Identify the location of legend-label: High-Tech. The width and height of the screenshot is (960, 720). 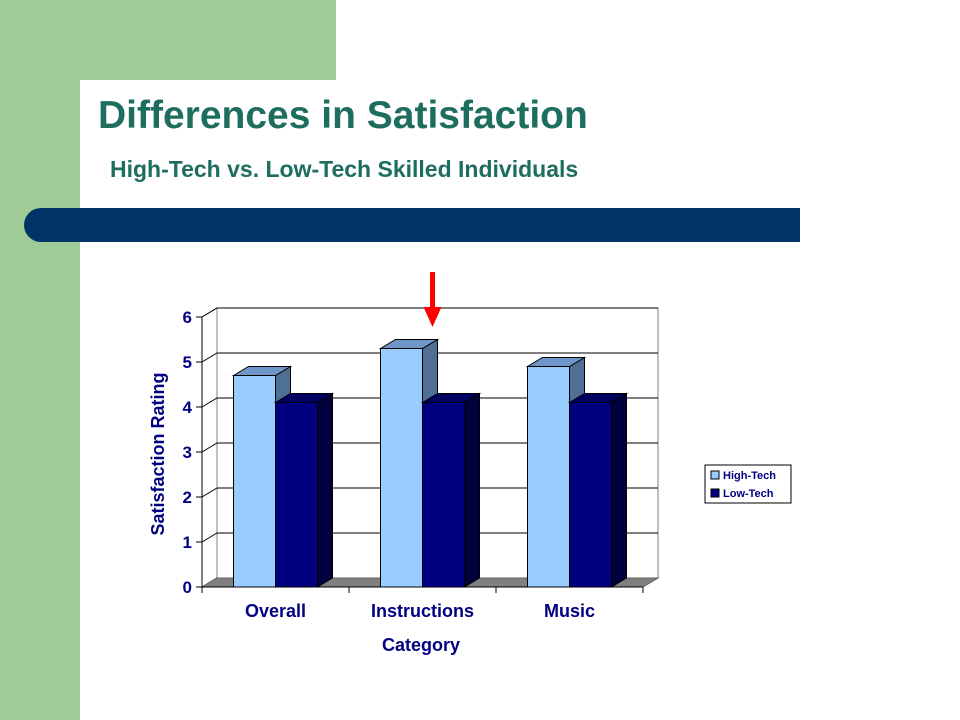
(749, 476).